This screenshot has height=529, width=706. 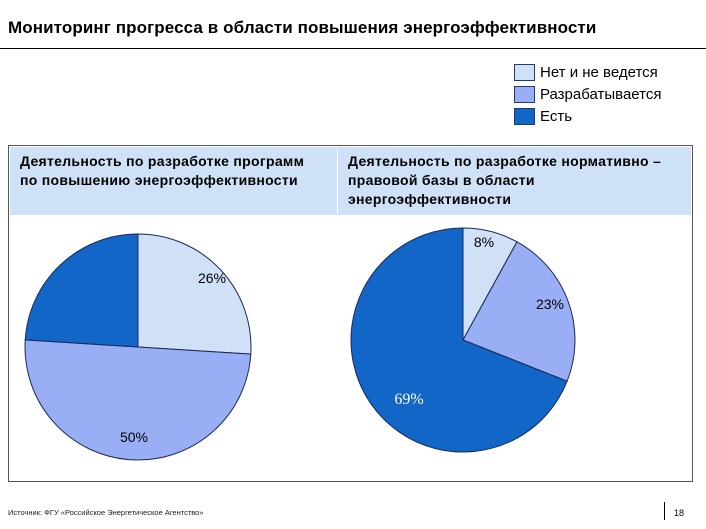 What do you see at coordinates (519, 311) in the screenshot?
I see `pie2-slice-developing` at bounding box center [519, 311].